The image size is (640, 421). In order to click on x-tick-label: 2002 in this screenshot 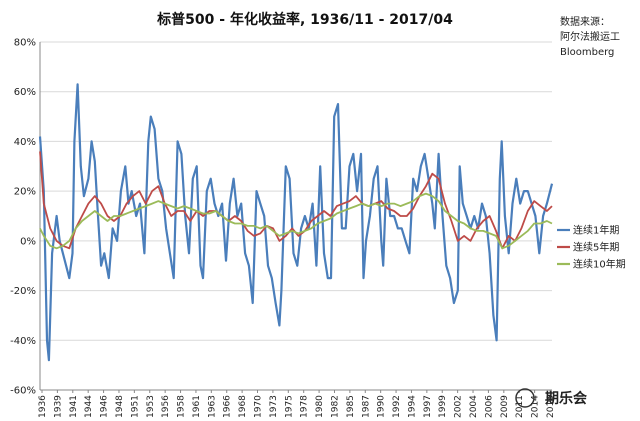, I will do `click(459, 406)`.